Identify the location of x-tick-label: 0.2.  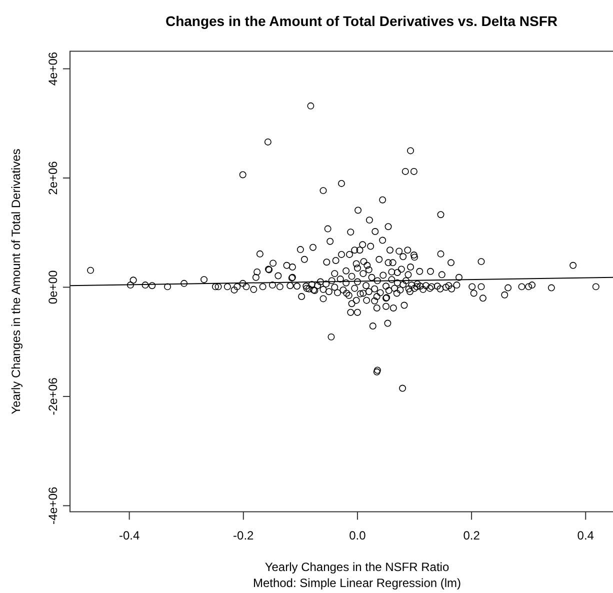
(471, 535).